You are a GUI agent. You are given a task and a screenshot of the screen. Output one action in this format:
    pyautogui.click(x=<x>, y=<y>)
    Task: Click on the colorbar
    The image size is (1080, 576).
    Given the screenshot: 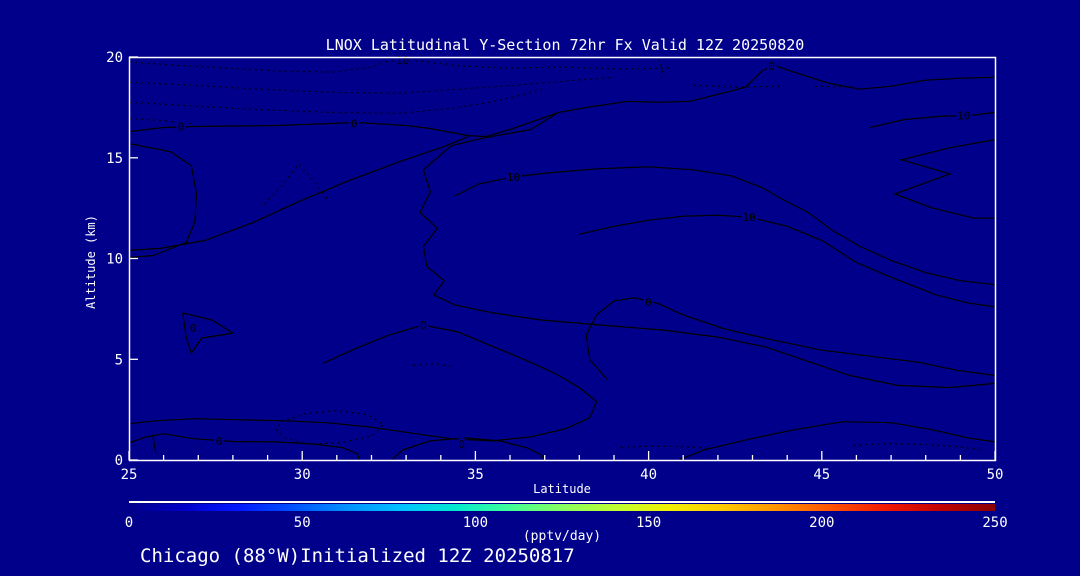 What is the action you would take?
    pyautogui.click(x=562, y=507)
    